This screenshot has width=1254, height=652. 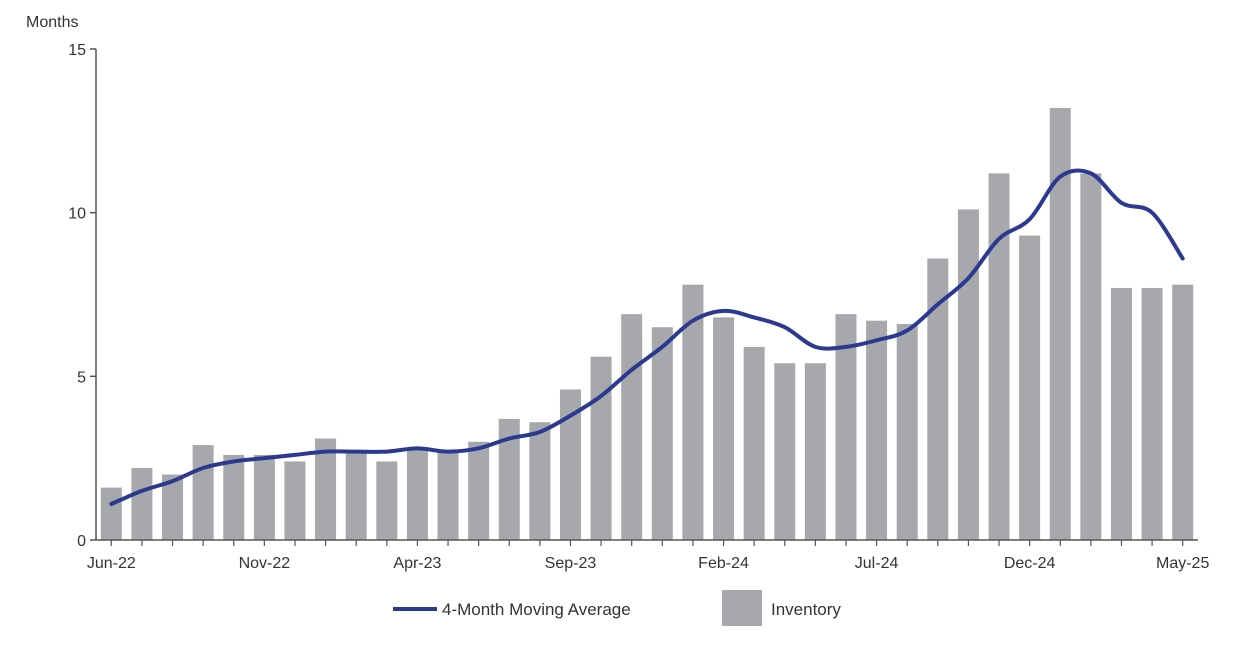 What do you see at coordinates (742, 608) in the screenshot?
I see `legend-bar-swatch` at bounding box center [742, 608].